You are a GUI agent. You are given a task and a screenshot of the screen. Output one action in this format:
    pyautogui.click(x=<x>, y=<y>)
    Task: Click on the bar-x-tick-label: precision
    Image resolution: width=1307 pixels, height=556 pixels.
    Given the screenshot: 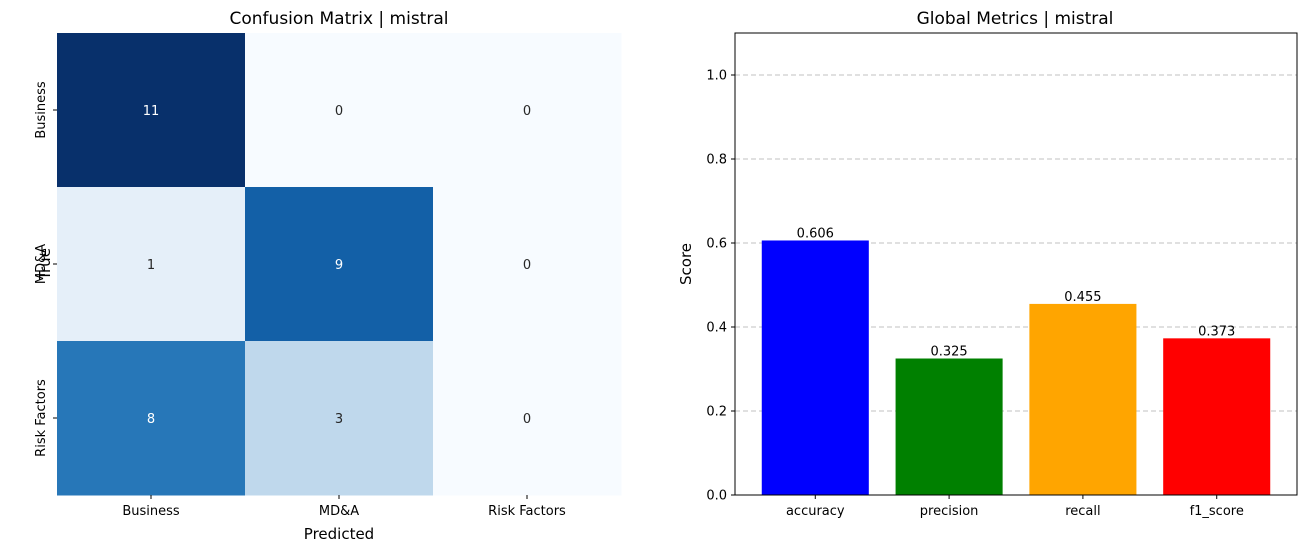 What is the action you would take?
    pyautogui.click(x=949, y=511)
    